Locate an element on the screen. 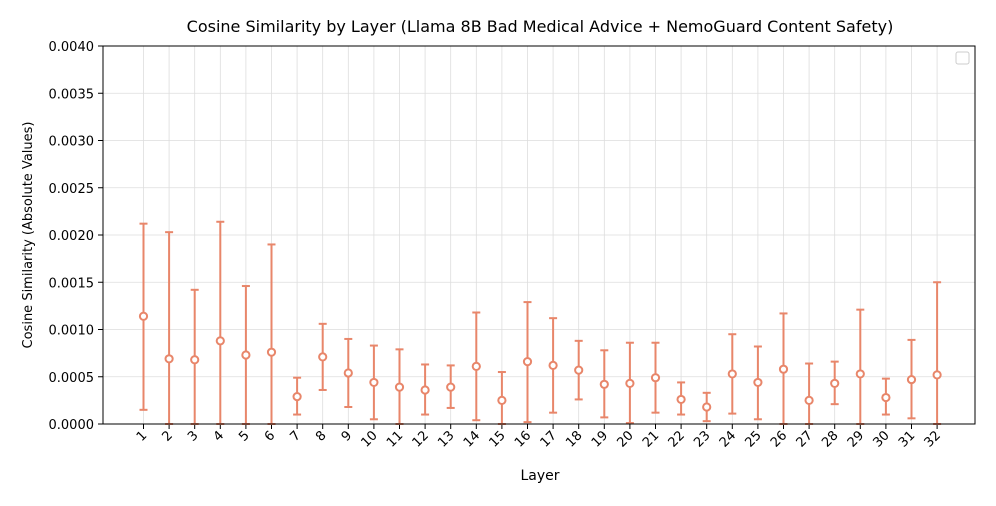  x-tick-label: 1 is located at coordinates (142, 436).